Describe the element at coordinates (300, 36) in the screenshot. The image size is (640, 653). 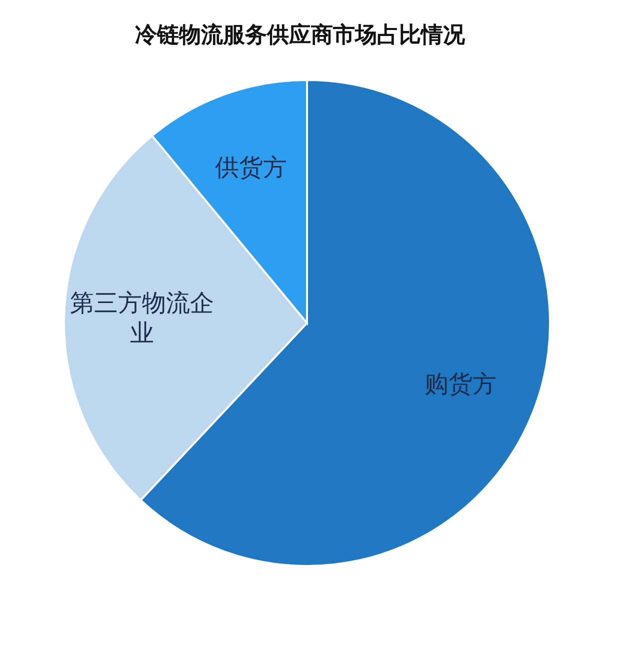
I see `chart-title: 冷链物流服务供应商市场占比情况` at that location.